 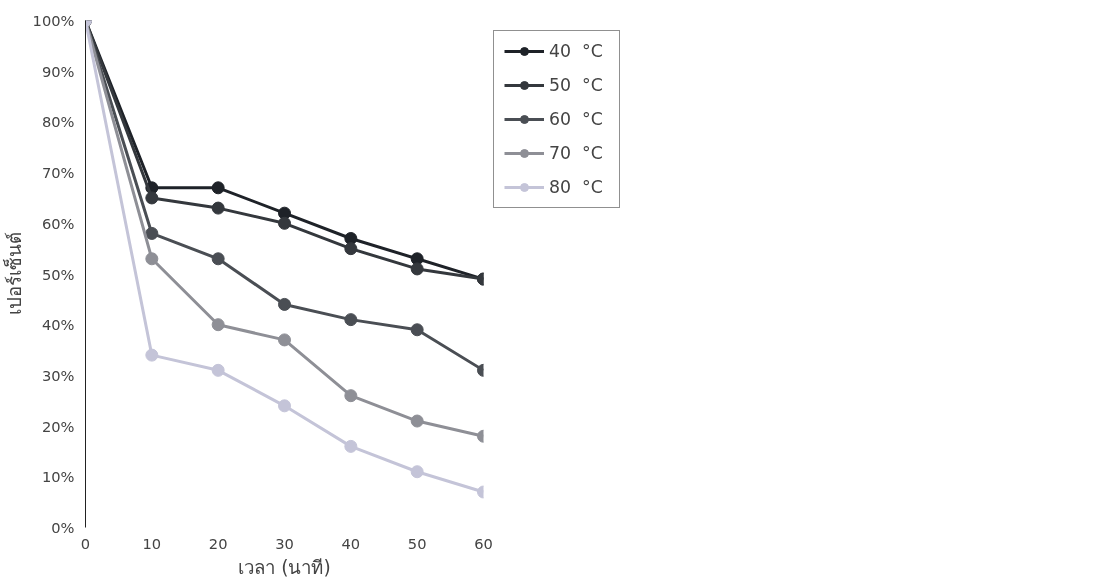 I want to click on legend-label: 40 °C, so click(x=576, y=51).